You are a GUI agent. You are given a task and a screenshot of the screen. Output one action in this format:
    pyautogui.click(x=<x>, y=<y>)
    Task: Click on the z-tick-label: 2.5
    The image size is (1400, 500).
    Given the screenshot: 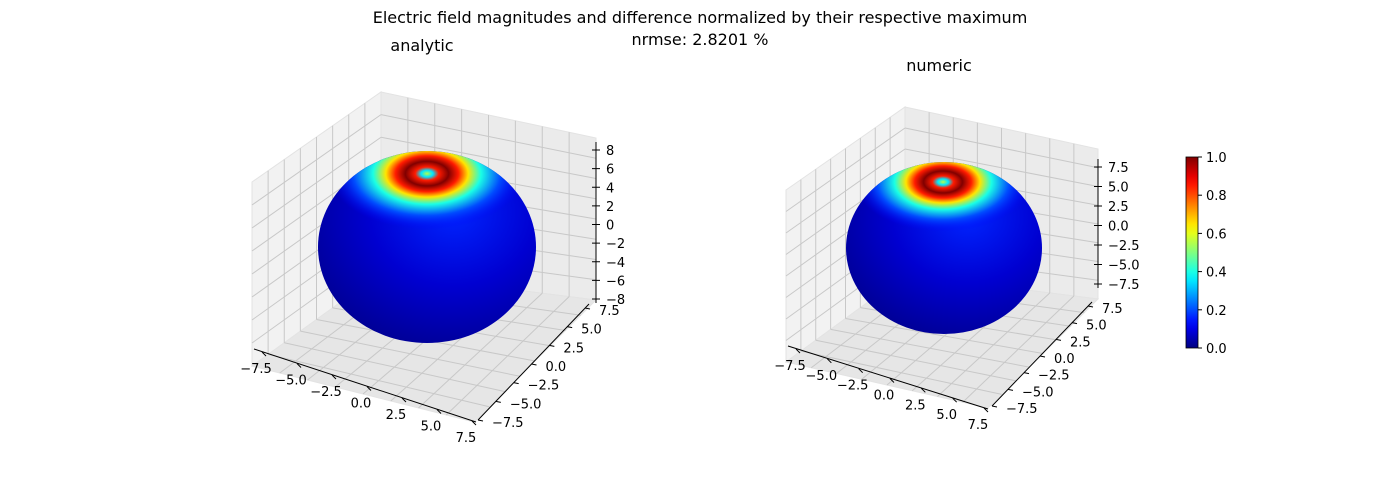 What is the action you would take?
    pyautogui.click(x=1118, y=207)
    